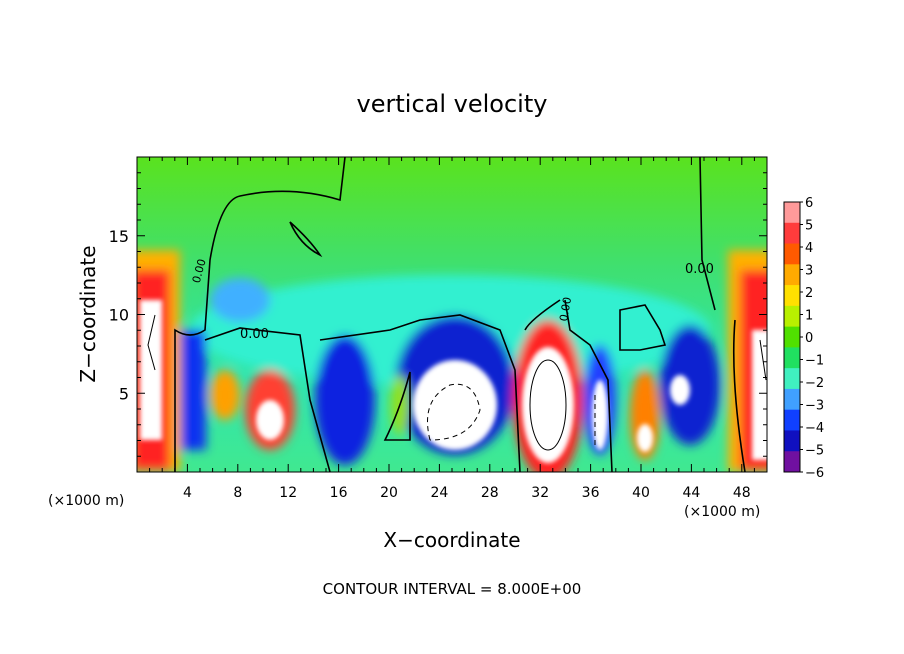  I want to click on y-tick-label: 15, so click(119, 236).